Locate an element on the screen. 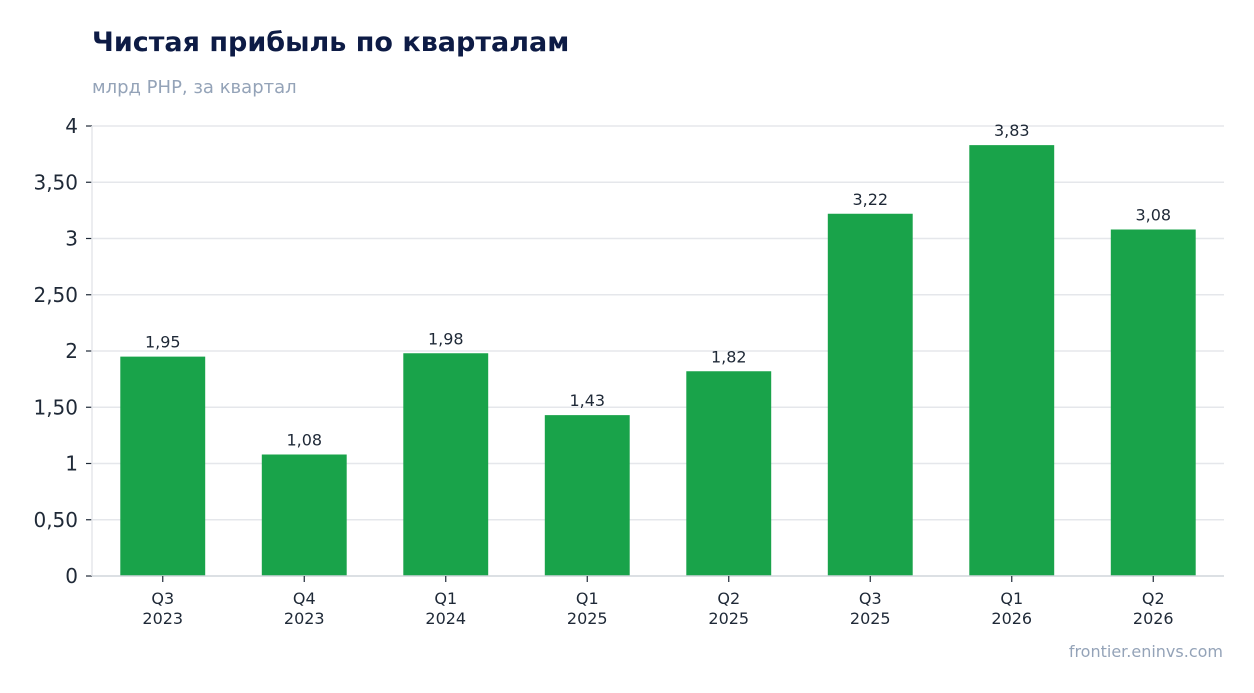 Image resolution: width=1254 pixels, height=693 pixels. data-label: 1,08 is located at coordinates (304, 440).